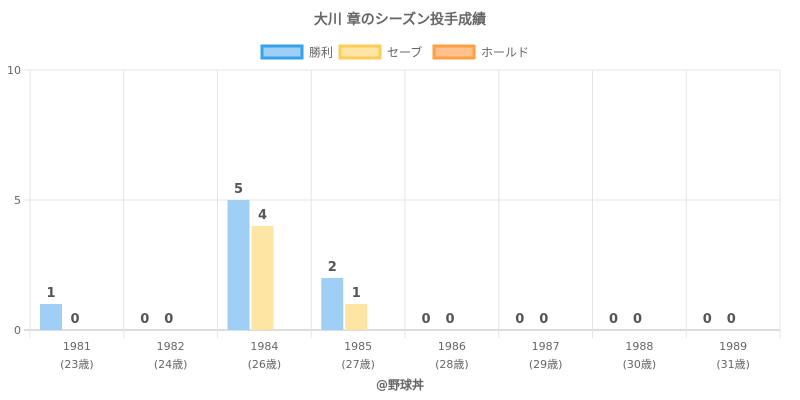 Image resolution: width=800 pixels, height=400 pixels. What do you see at coordinates (452, 346) in the screenshot?
I see `x-tick-label: 1986` at bounding box center [452, 346].